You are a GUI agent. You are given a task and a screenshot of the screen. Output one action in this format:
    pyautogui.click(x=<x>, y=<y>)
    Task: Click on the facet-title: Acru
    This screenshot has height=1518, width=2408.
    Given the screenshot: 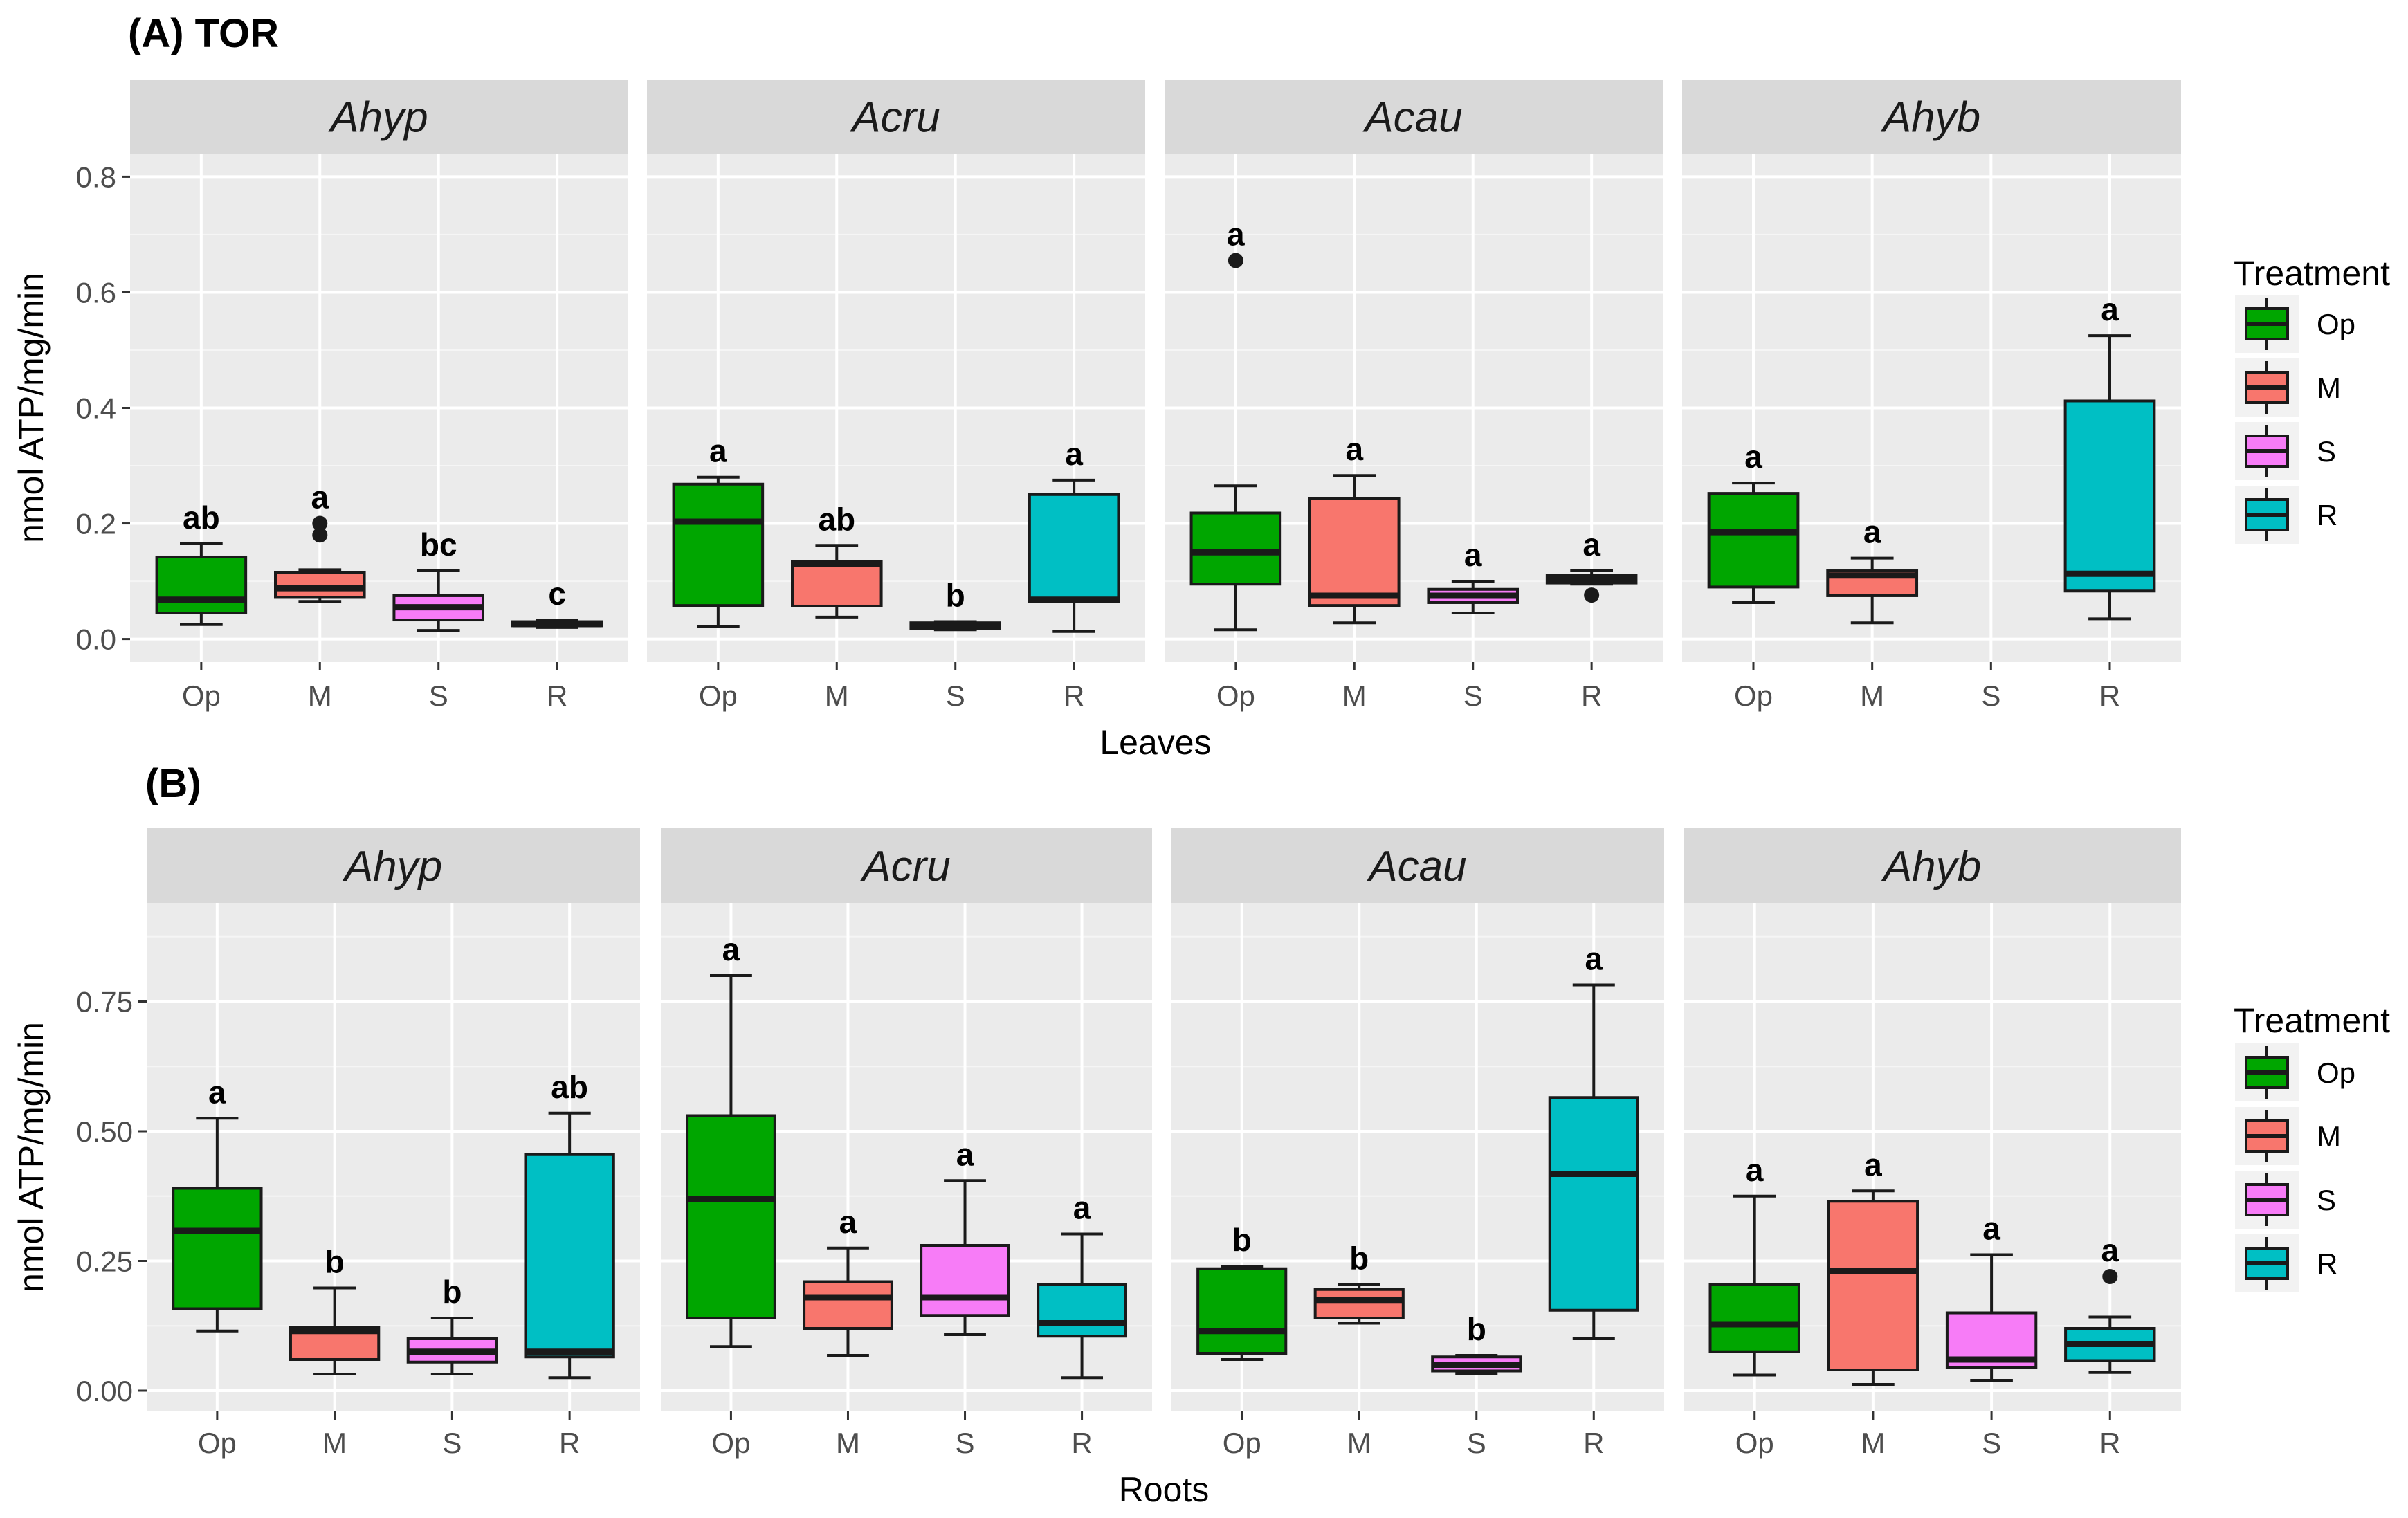 What is the action you would take?
    pyautogui.click(x=894, y=118)
    